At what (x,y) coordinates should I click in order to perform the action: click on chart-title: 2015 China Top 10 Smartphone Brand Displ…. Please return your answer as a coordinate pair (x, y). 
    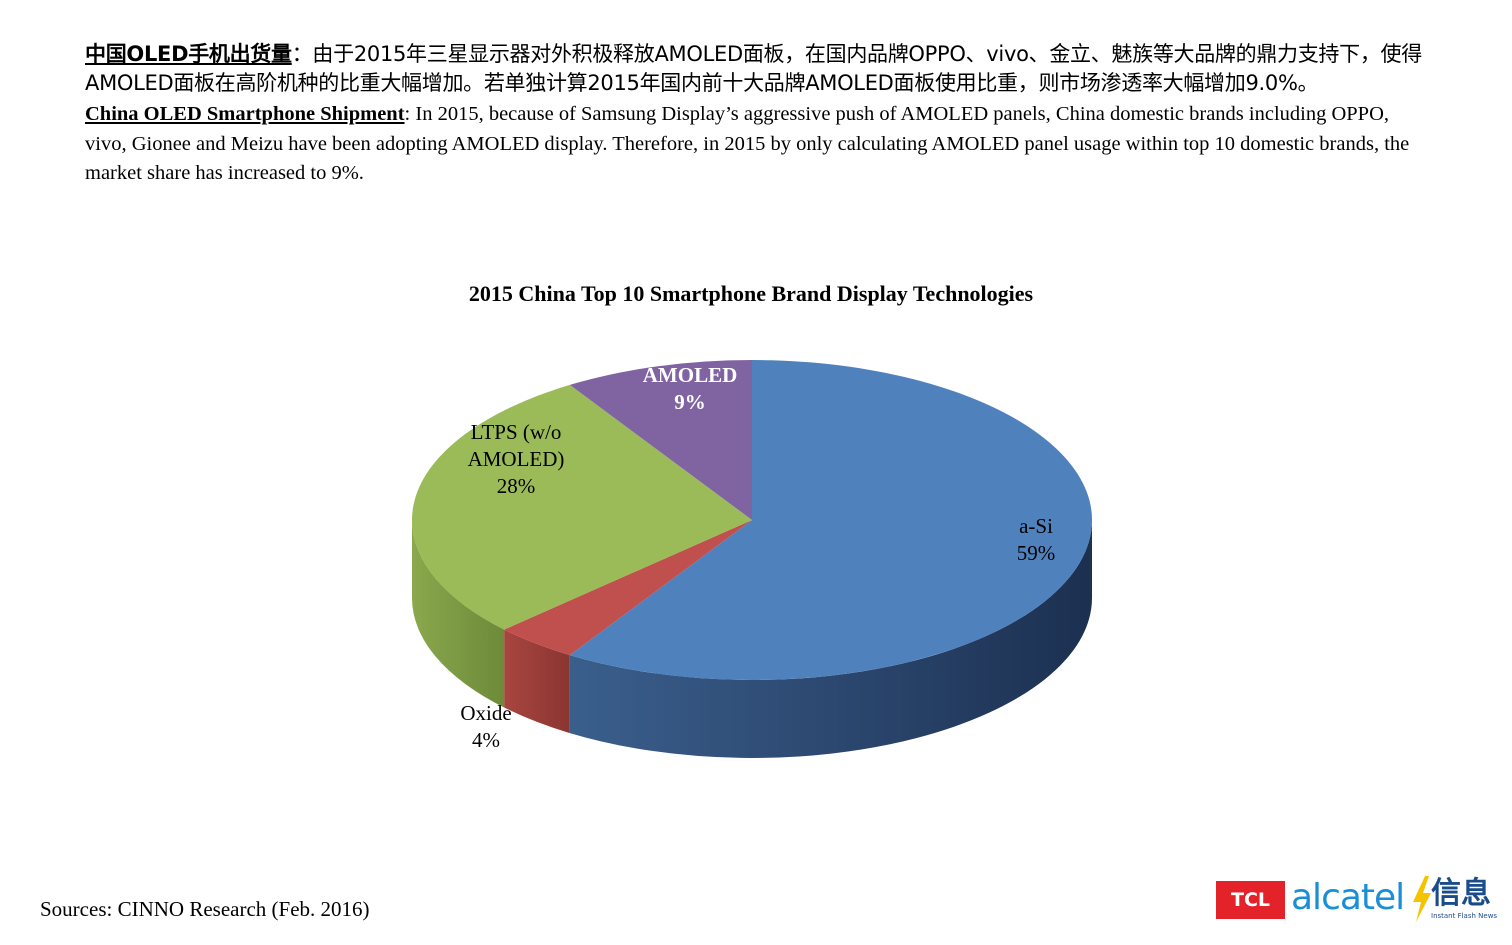
    Looking at the image, I should click on (751, 293).